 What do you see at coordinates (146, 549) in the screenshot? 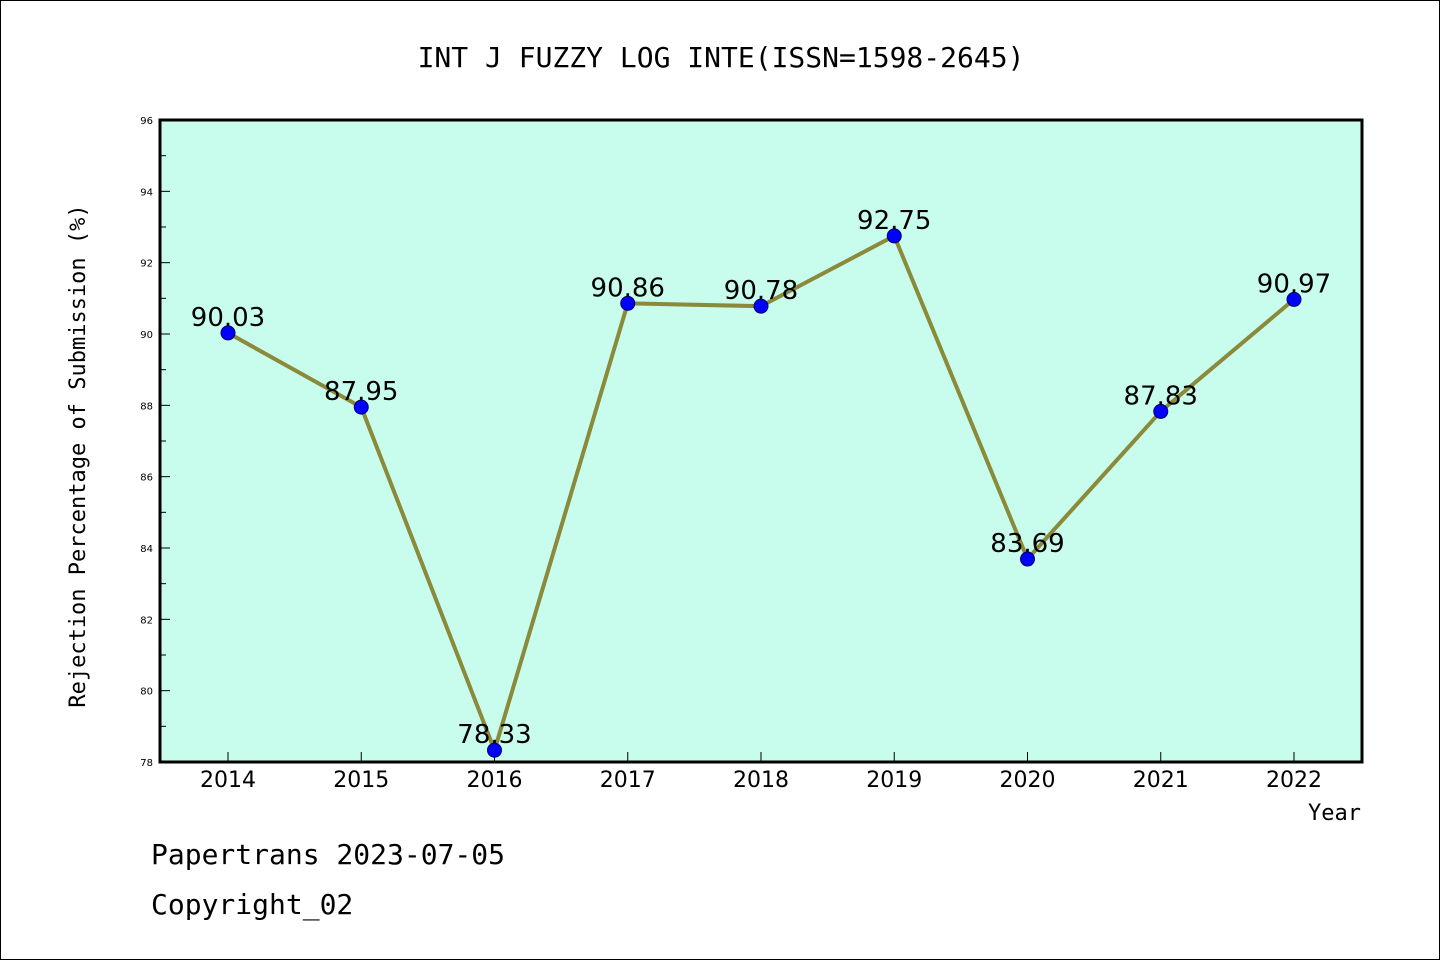
I see `y-tick-label: 84` at bounding box center [146, 549].